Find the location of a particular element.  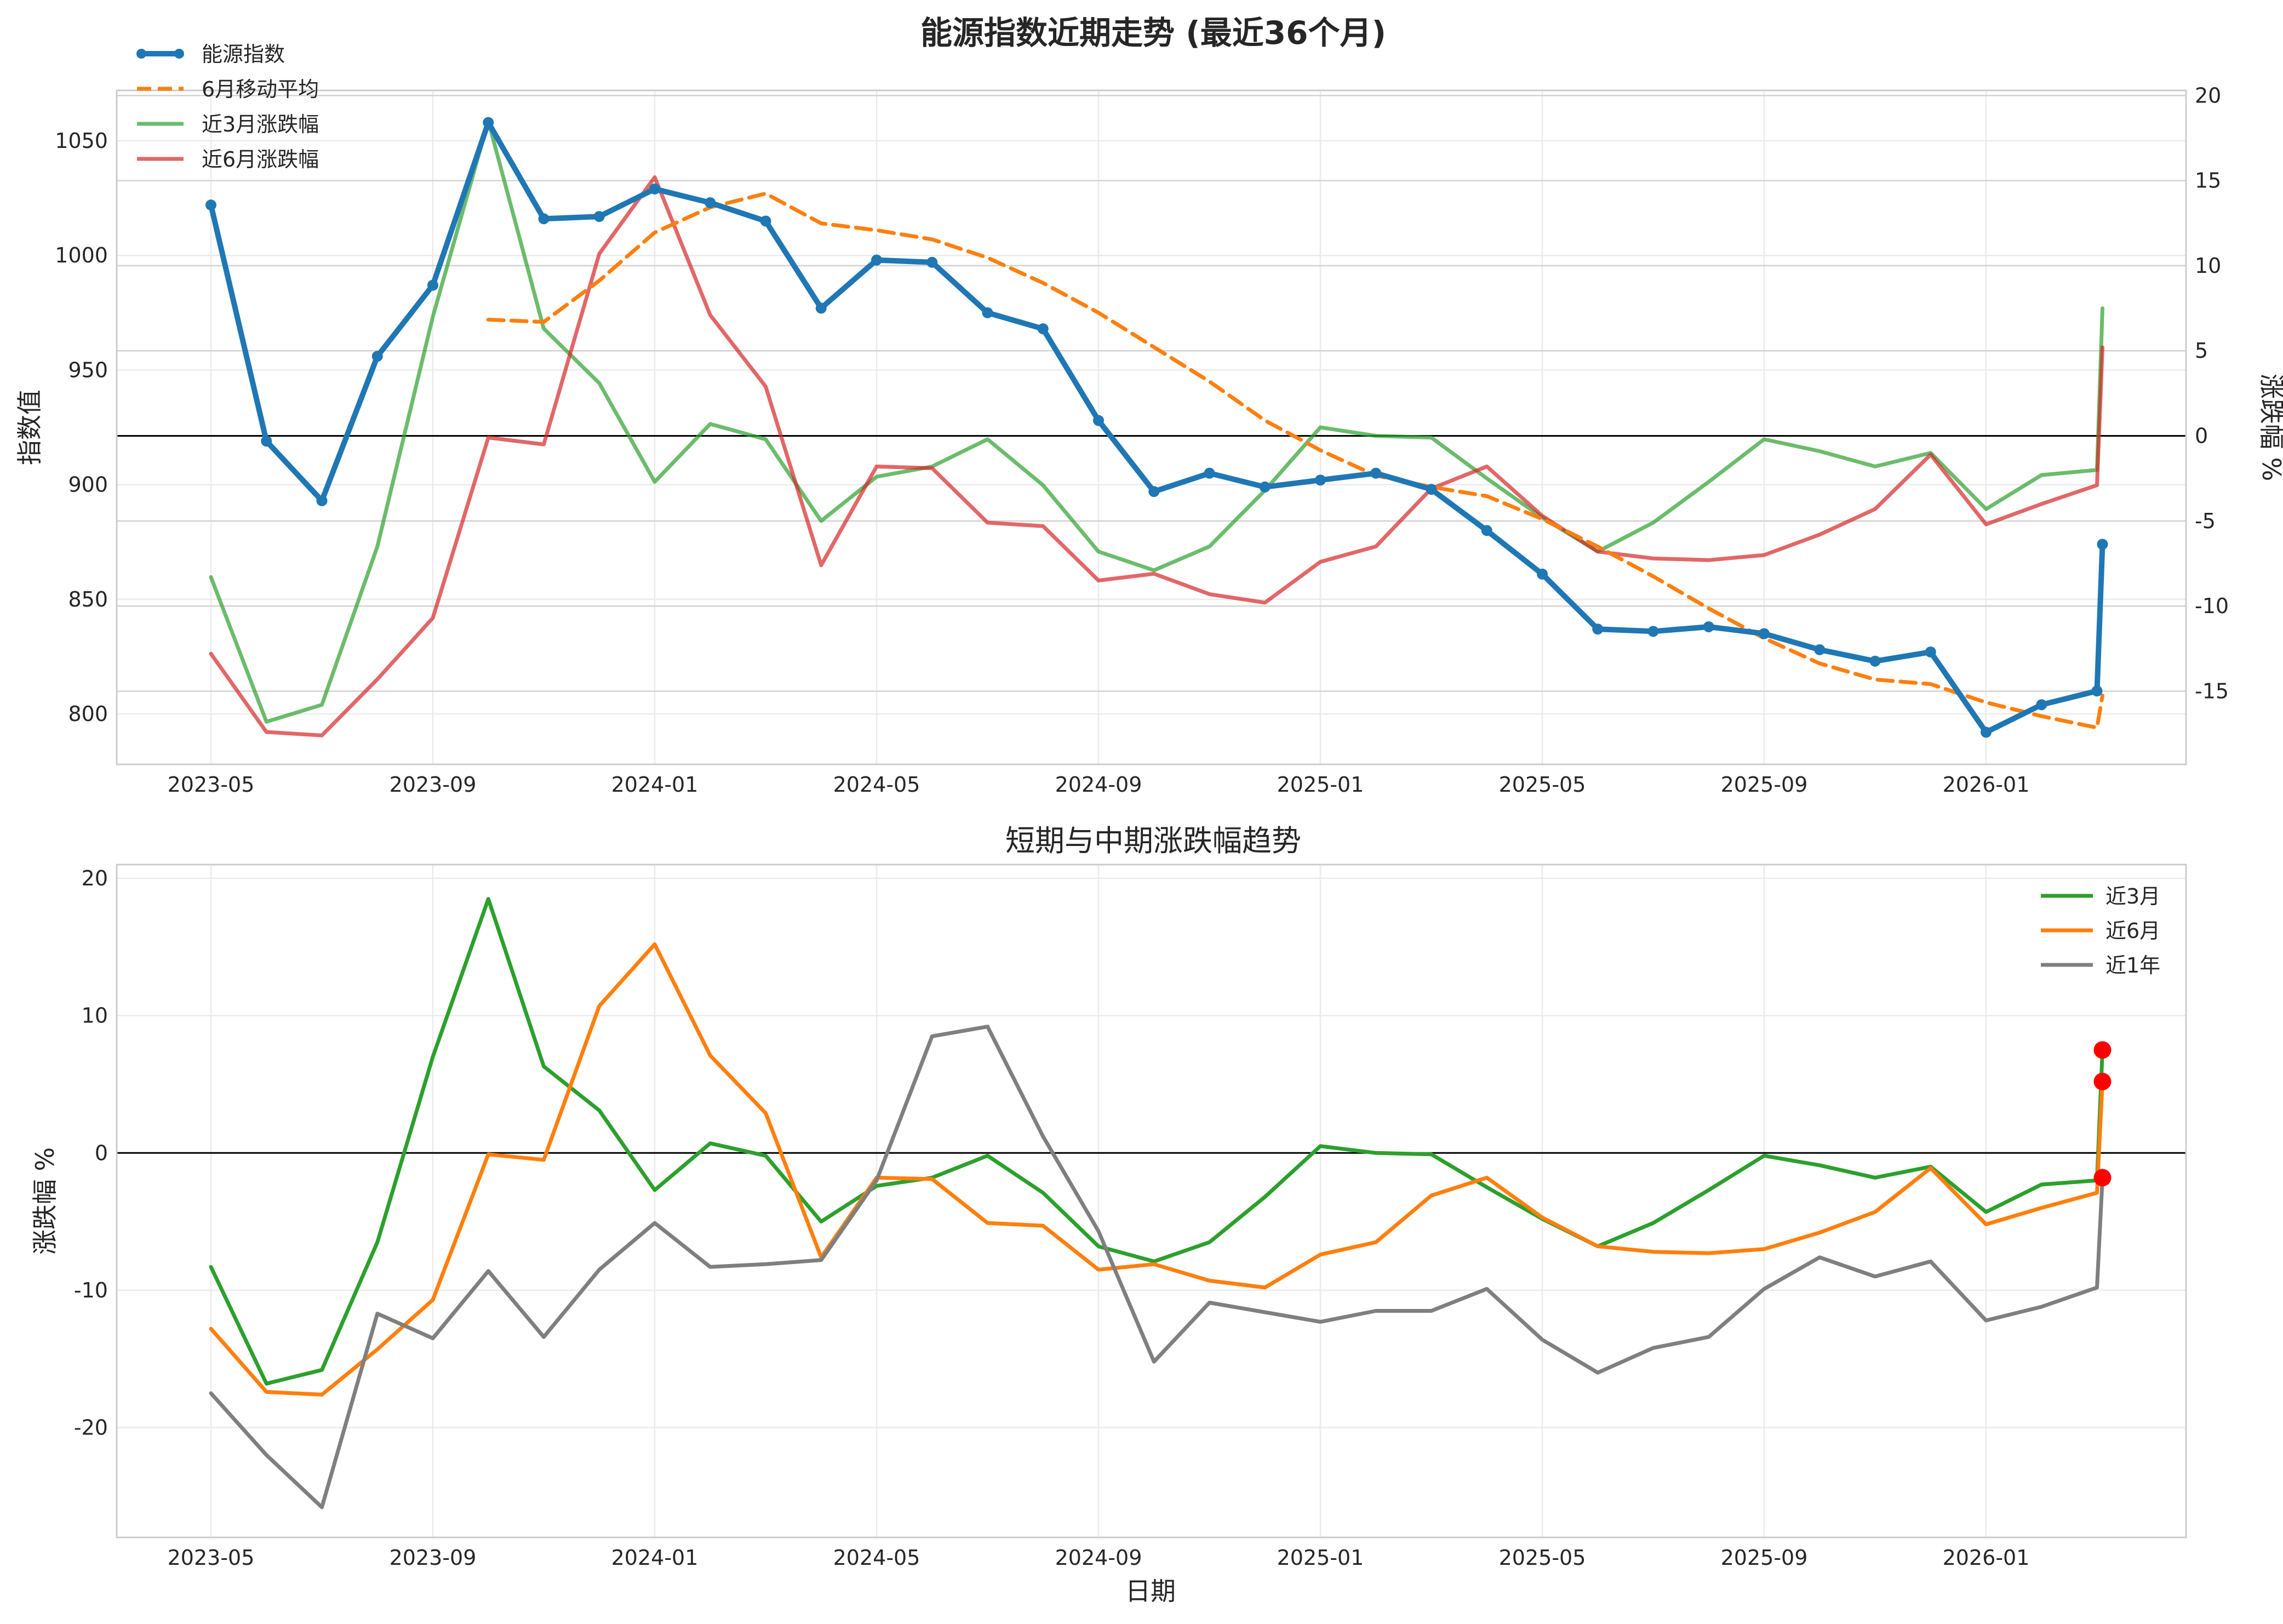

top-y2-axis-title: 涨跌幅 % is located at coordinates (2270, 427).